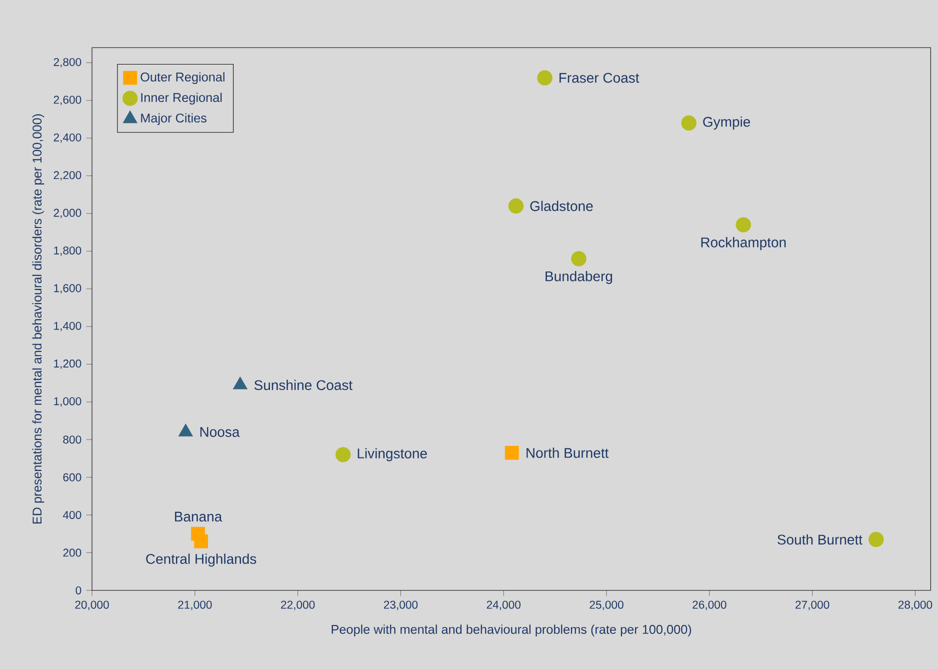 The height and width of the screenshot is (669, 938). Describe the element at coordinates (72, 514) in the screenshot. I see `y-tick-label: 400` at that location.